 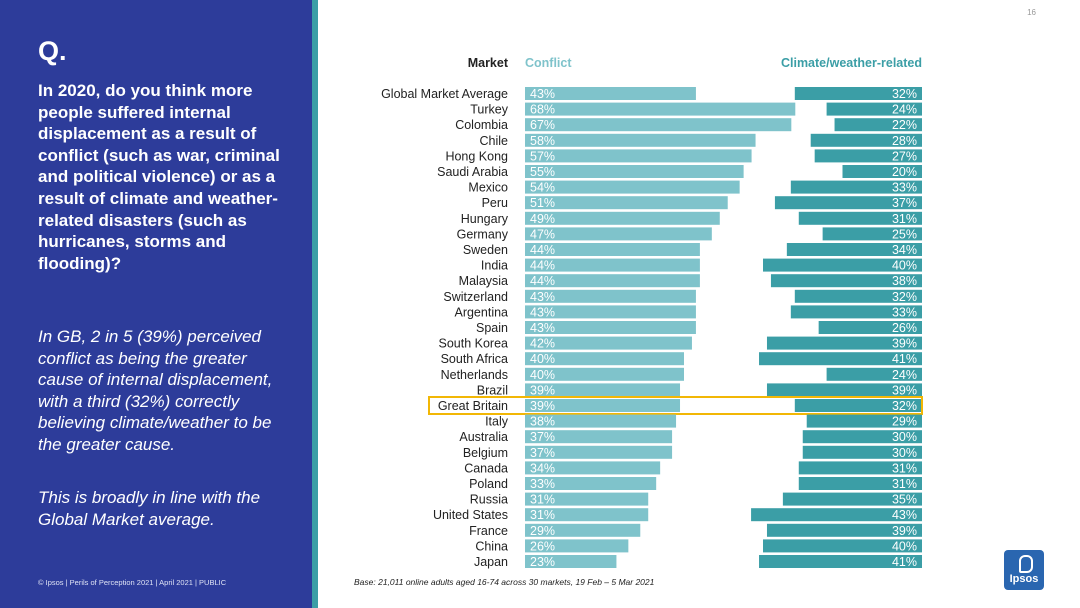 I want to click on market-label: Global Market Average, so click(x=444, y=94).